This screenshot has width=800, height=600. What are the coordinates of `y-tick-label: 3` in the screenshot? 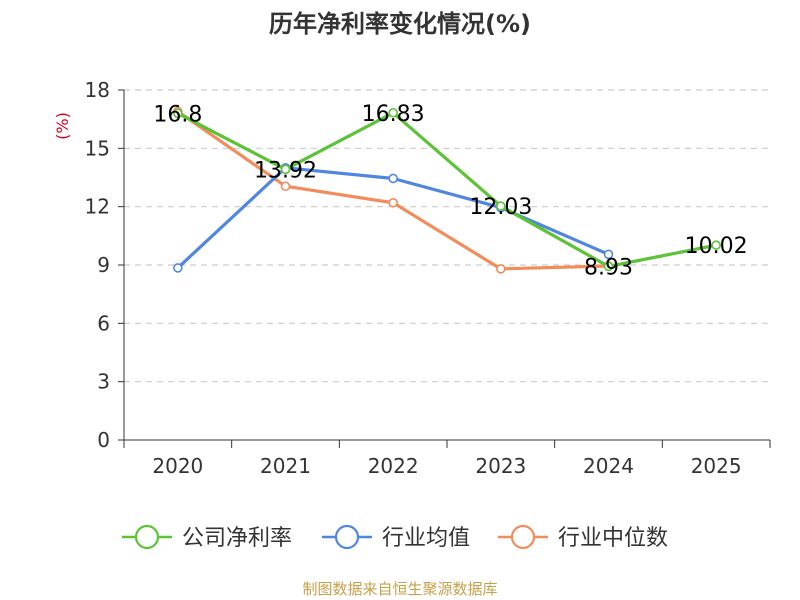 It's located at (103, 382).